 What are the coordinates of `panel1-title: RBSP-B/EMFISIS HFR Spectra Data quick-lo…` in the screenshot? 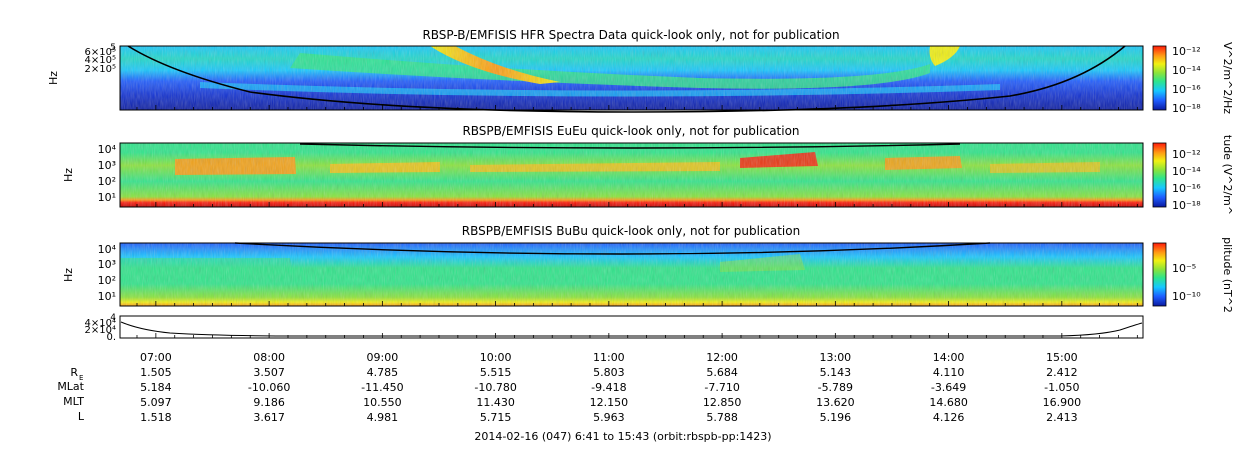 It's located at (630, 35).